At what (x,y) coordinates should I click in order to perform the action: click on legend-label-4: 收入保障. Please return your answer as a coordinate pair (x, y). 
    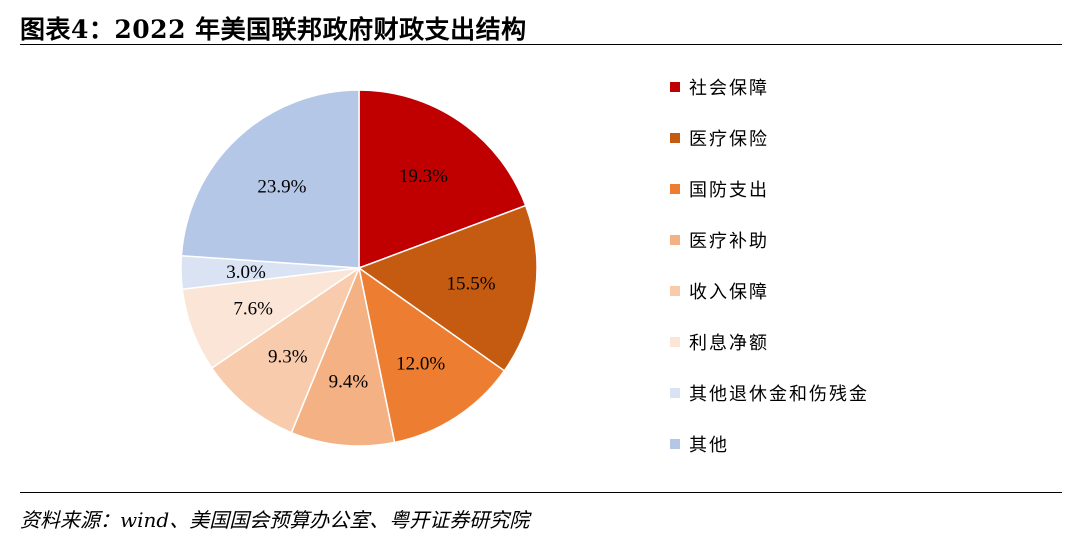
    Looking at the image, I should click on (729, 292).